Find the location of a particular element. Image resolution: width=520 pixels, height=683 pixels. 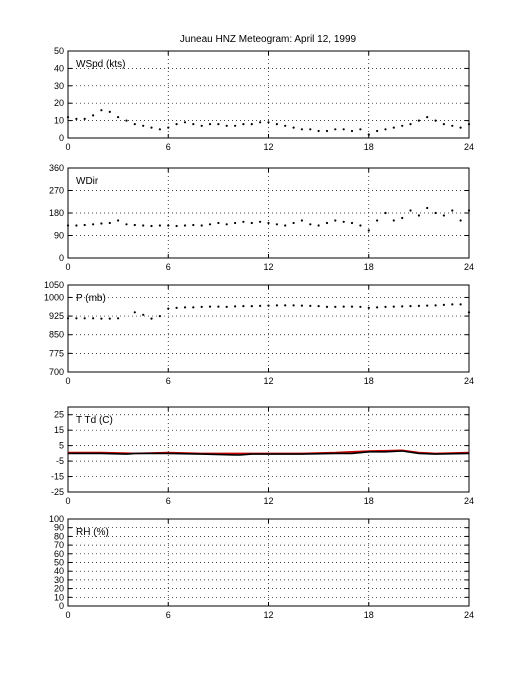

y-tick-label: 25 is located at coordinates (59, 415).